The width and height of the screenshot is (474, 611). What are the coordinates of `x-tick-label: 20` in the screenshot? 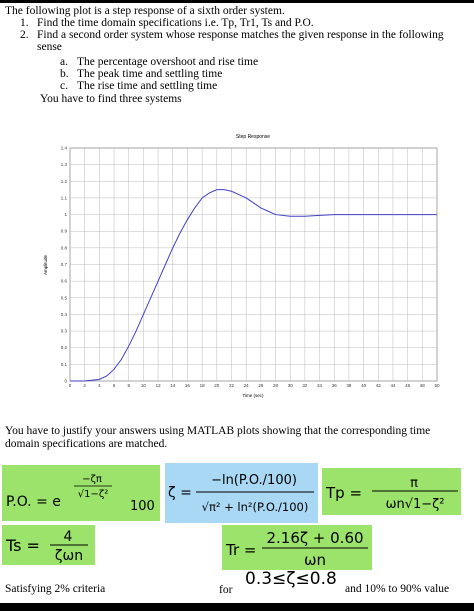 It's located at (217, 385).